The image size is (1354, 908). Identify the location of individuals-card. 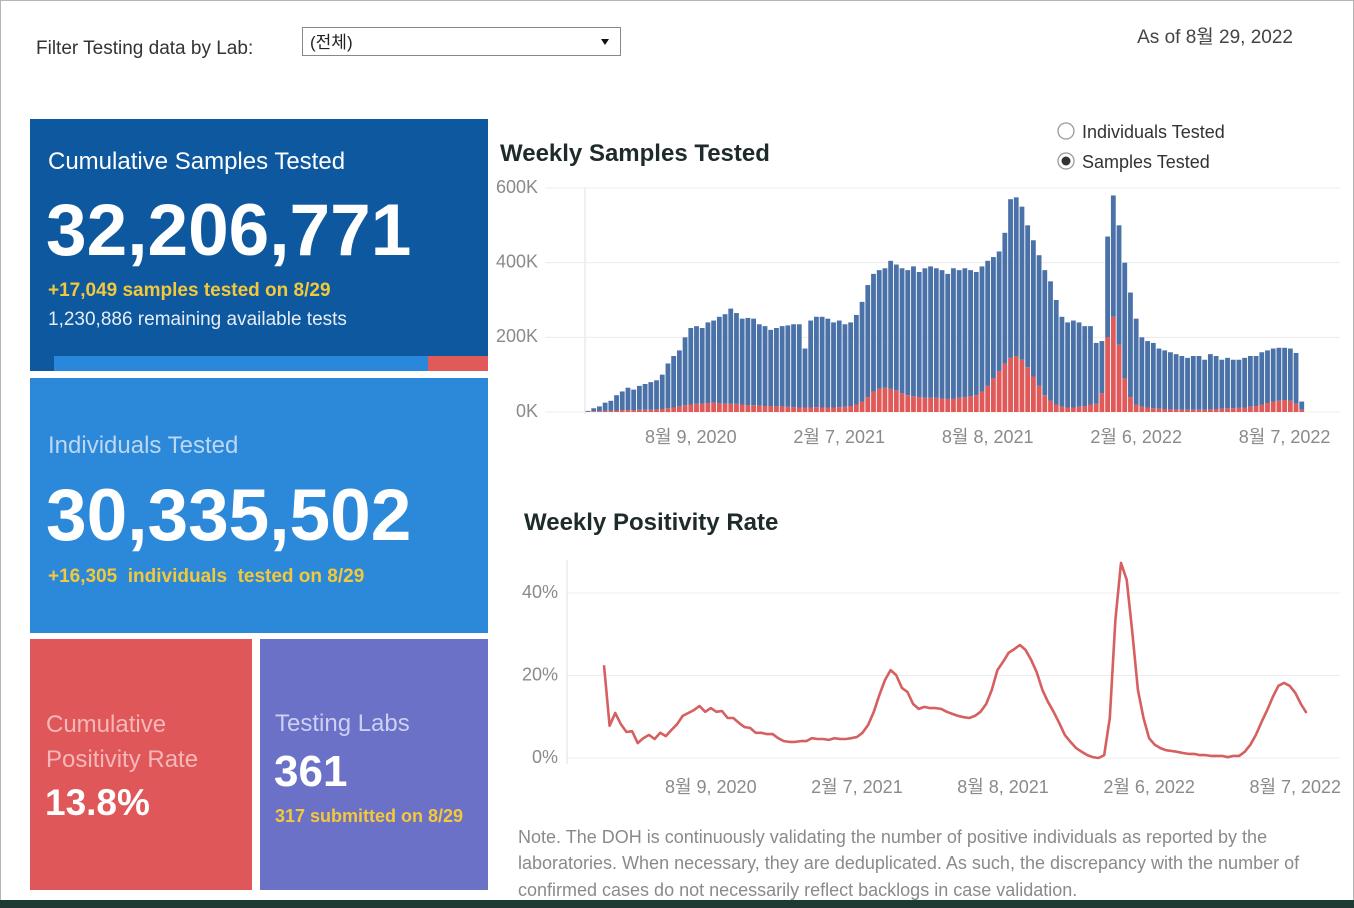
(259, 505).